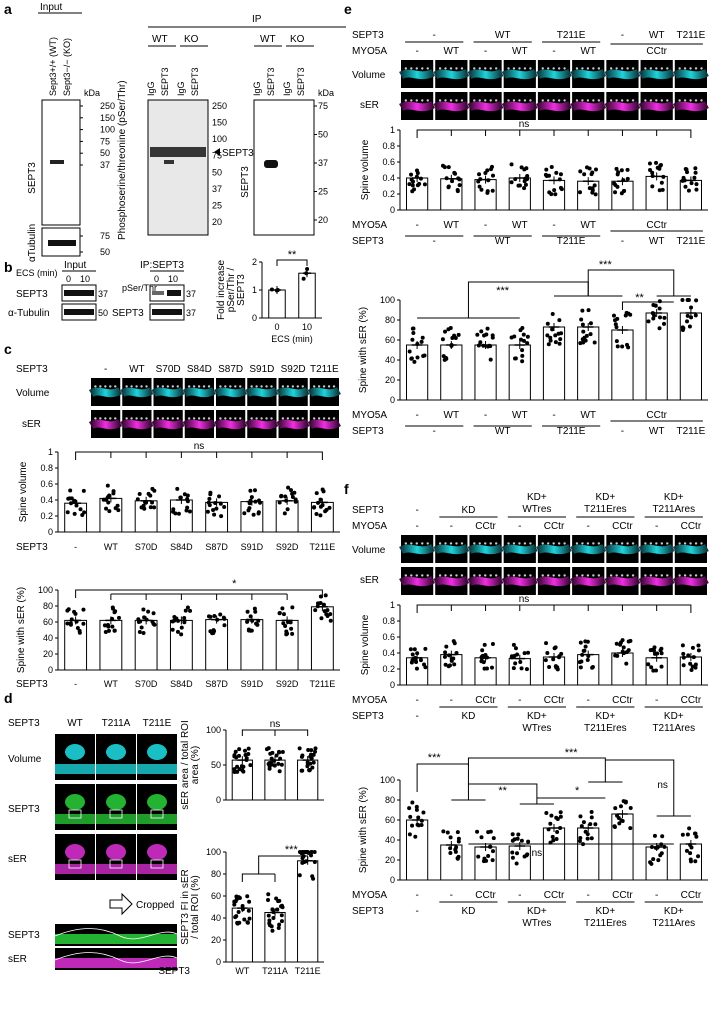 This screenshot has width=712, height=1015. Describe the element at coordinates (238, 153) in the screenshot. I see `panel-a-arrow-label: SEPT3` at that location.